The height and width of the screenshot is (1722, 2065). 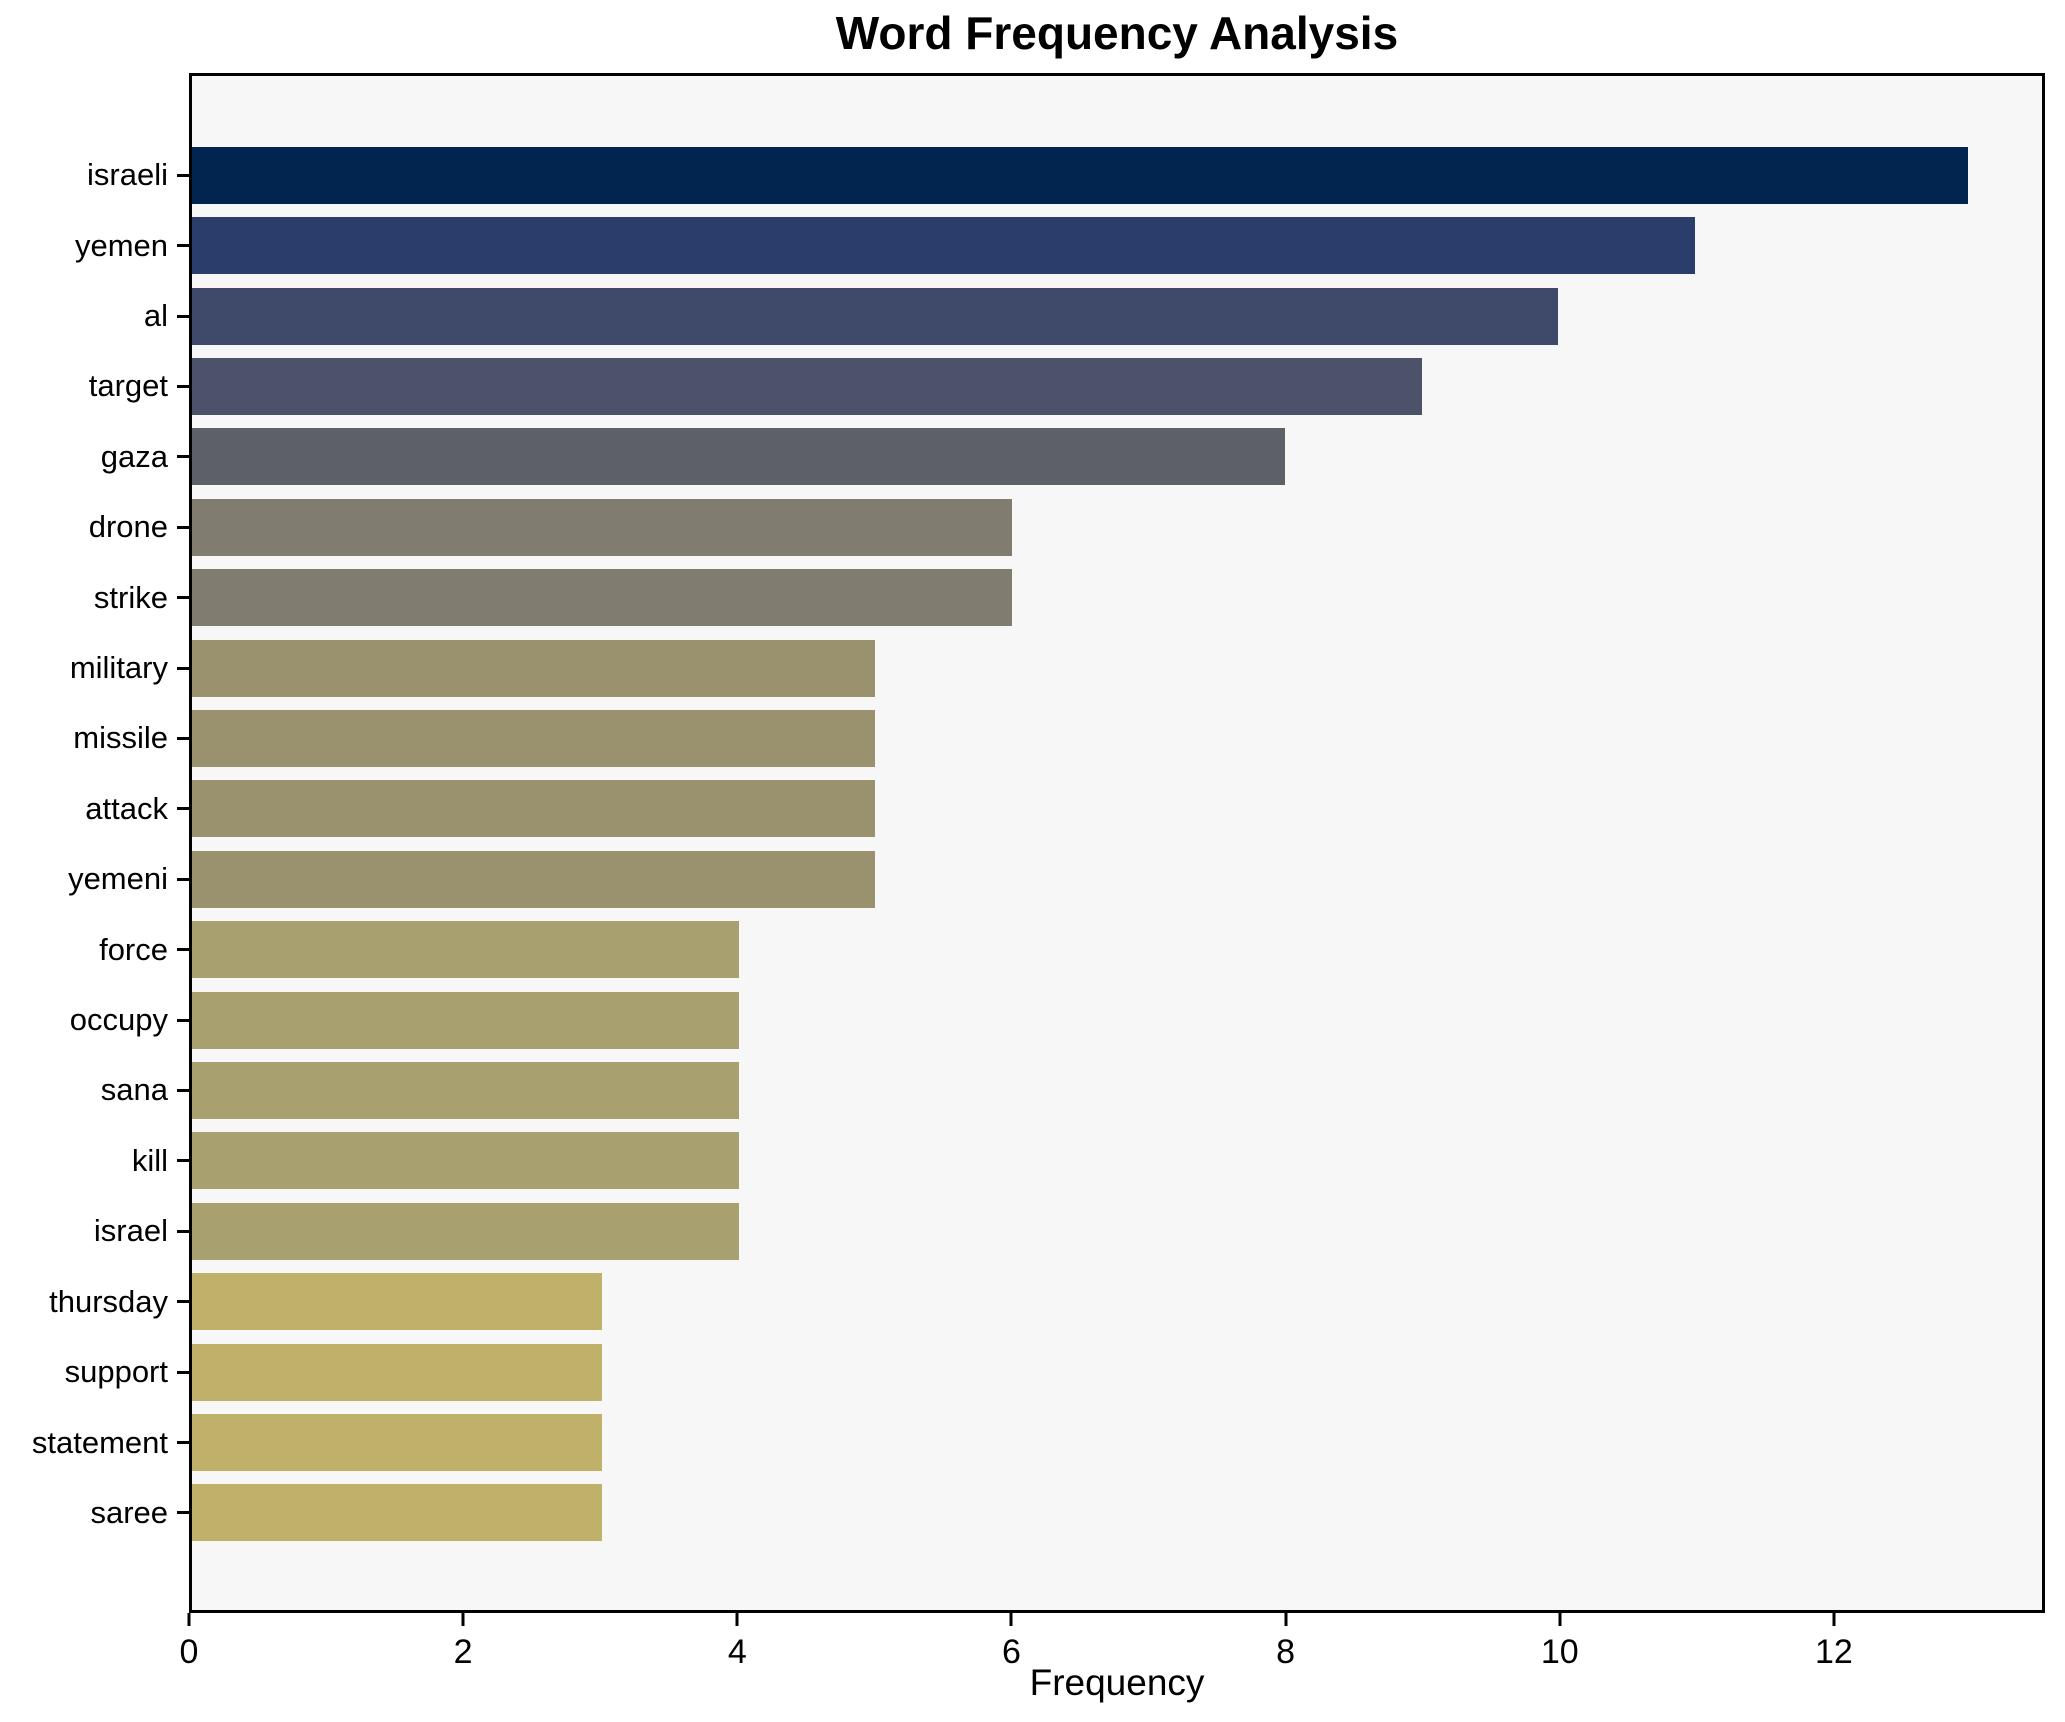 I want to click on y-tick-label: statement, so click(x=99, y=1442).